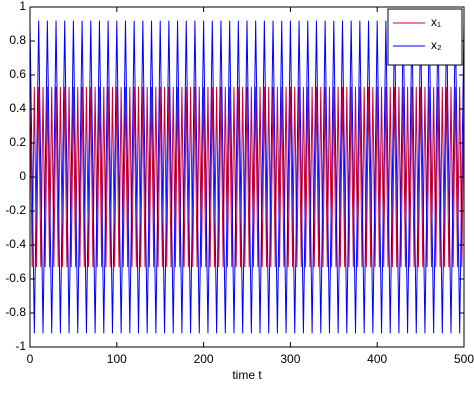 The width and height of the screenshot is (474, 402). What do you see at coordinates (30, 359) in the screenshot?
I see `x-tick-label: 0` at bounding box center [30, 359].